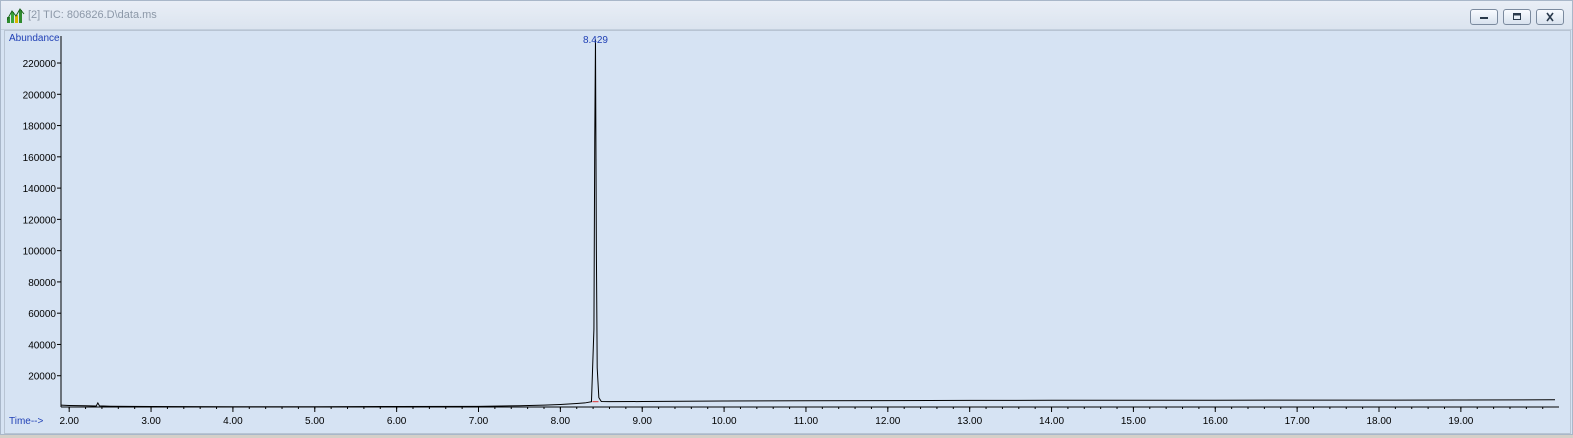 The image size is (1573, 438). I want to click on restore-icon, so click(1517, 16).